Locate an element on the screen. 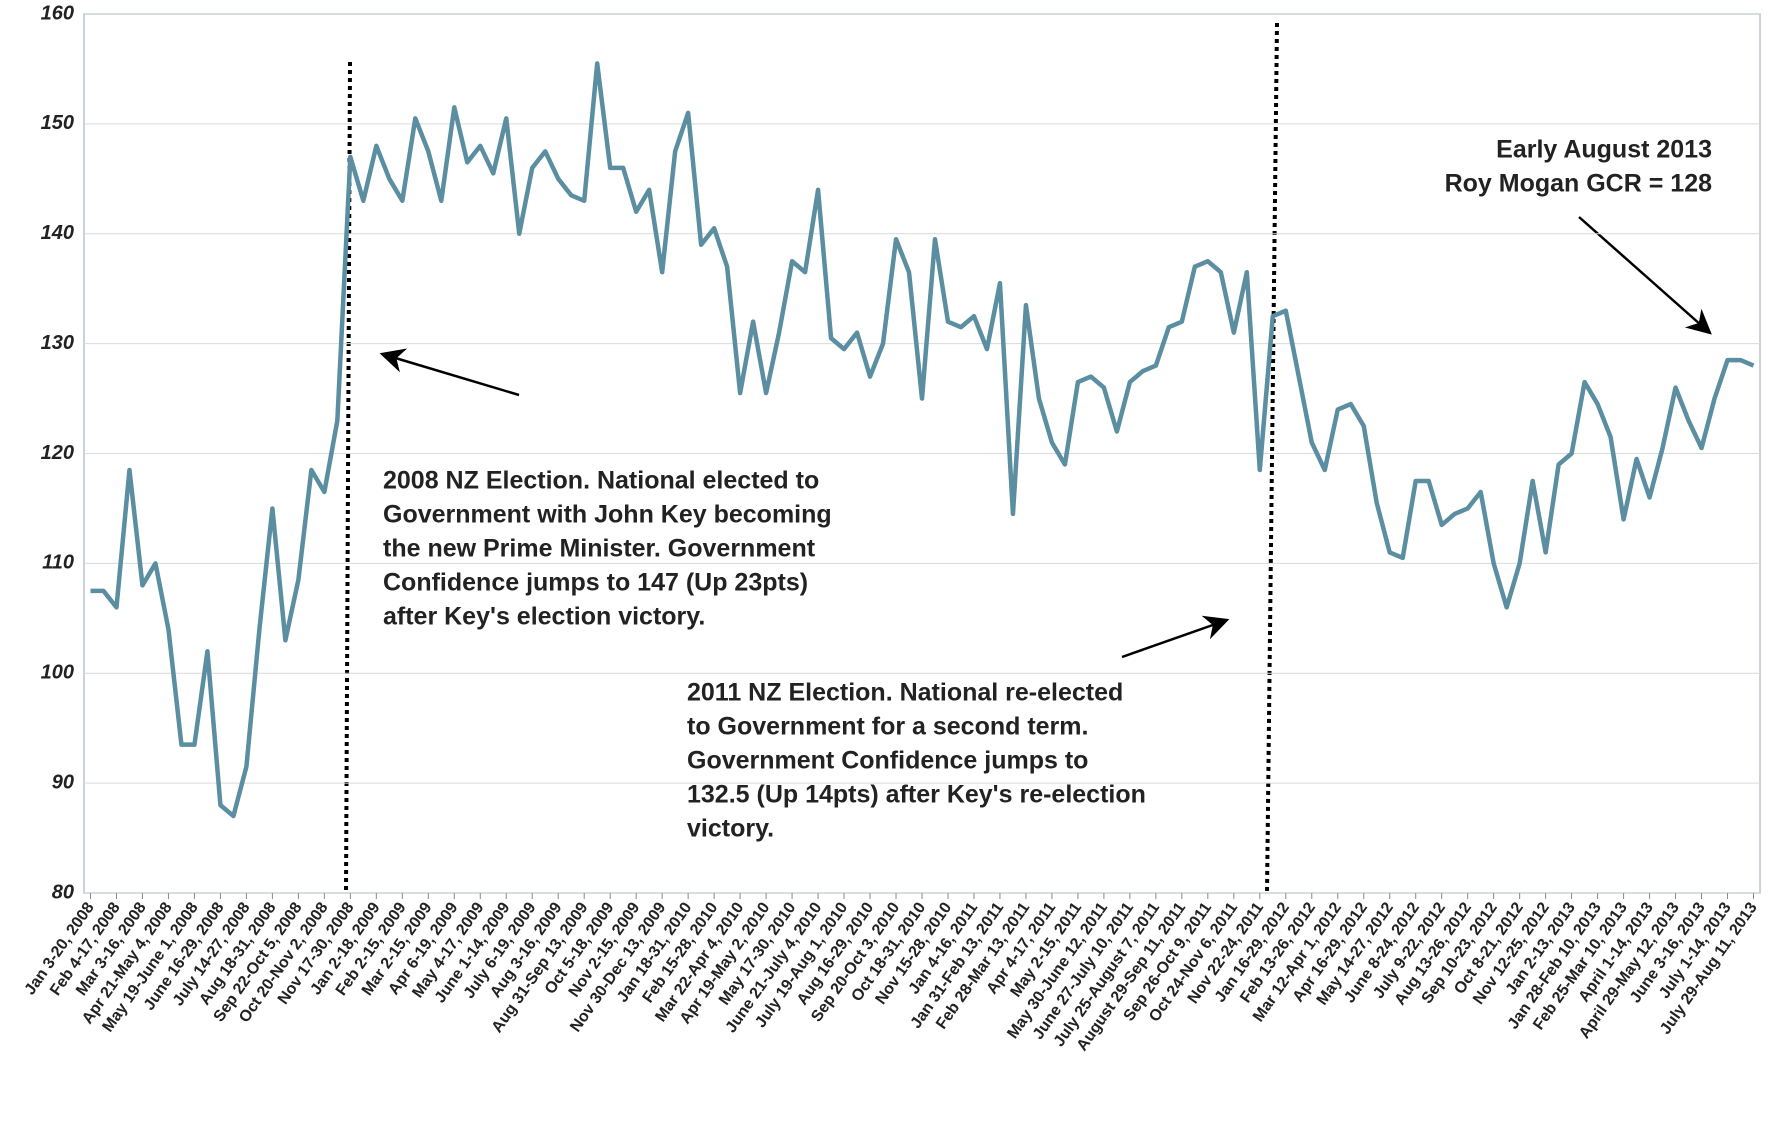 The image size is (1769, 1137). annotation: after Key's election victory. is located at coordinates (544, 617).